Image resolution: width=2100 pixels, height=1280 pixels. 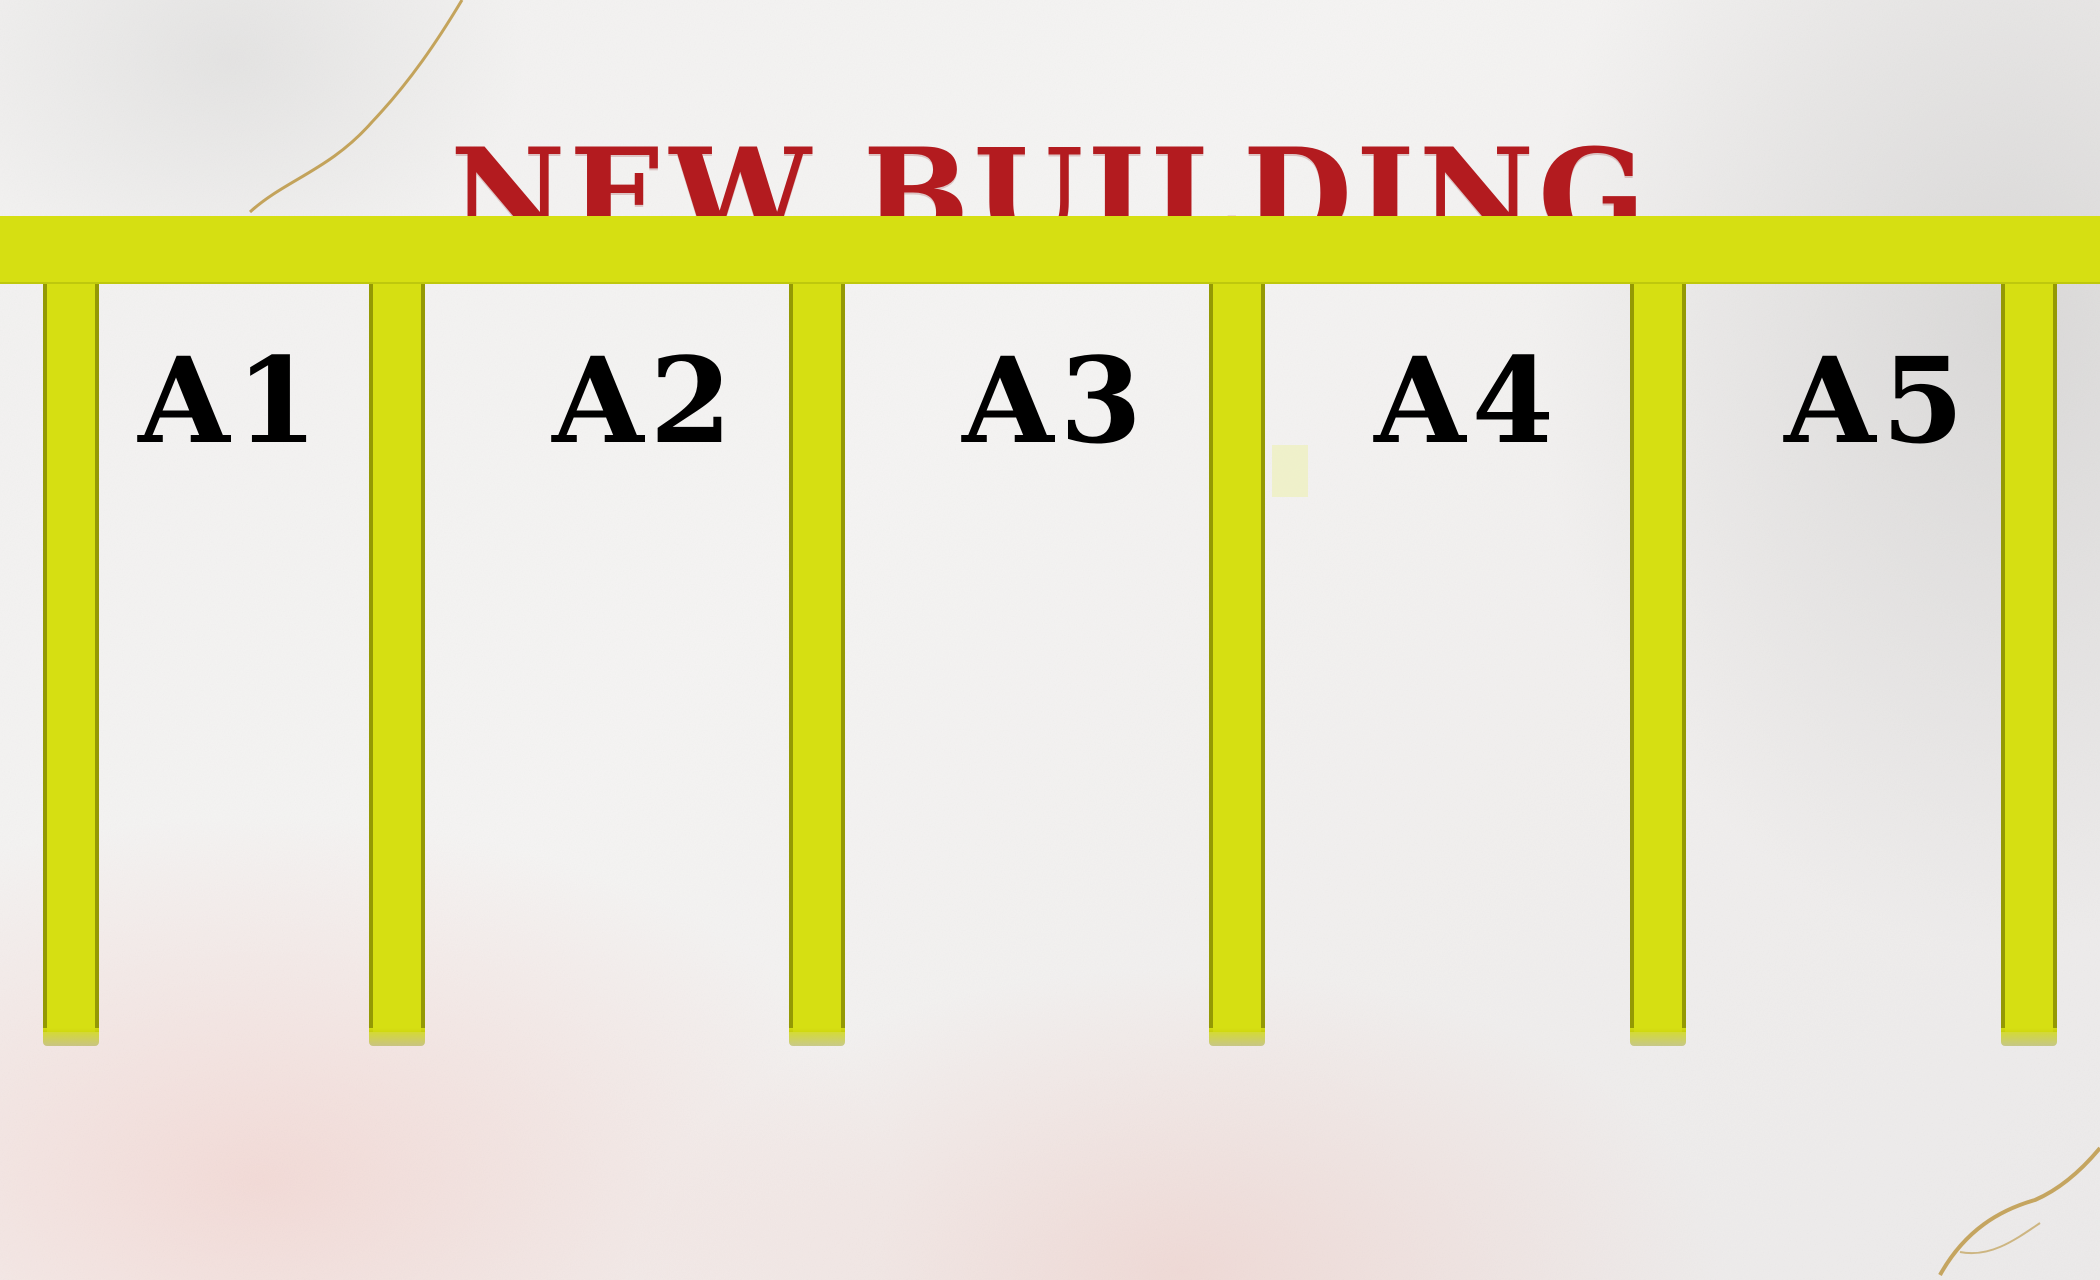 I want to click on bay-label-a4: A4, so click(x=1467, y=400).